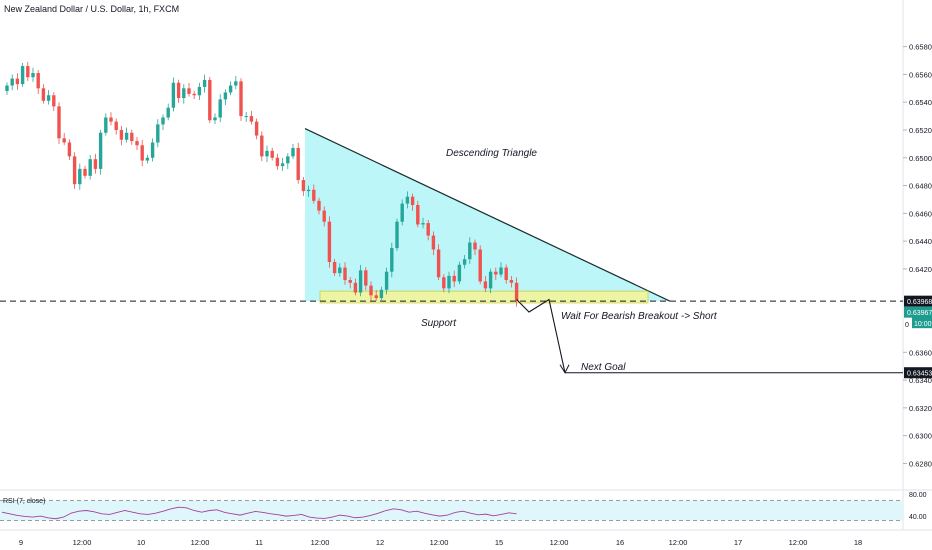 This screenshot has width=932, height=550. I want to click on next-goal-label: Next Goal, so click(603, 367).